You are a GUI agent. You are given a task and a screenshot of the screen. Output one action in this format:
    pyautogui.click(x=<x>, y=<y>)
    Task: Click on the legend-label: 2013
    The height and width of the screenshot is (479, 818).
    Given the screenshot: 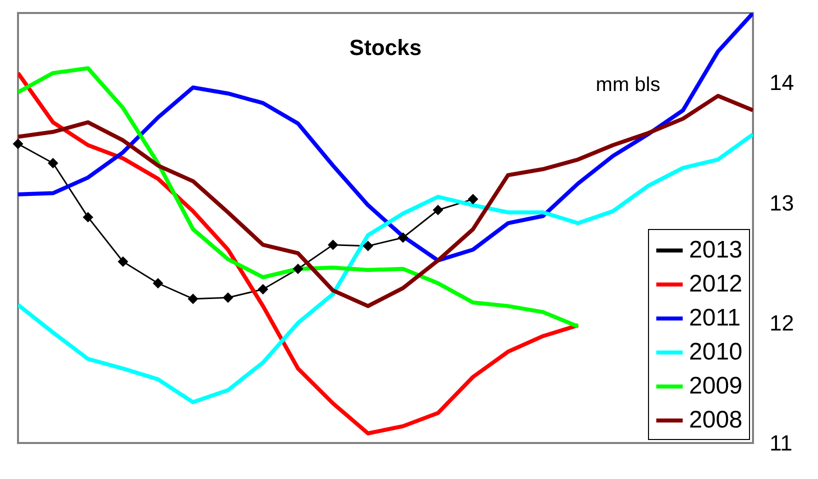 What is the action you would take?
    pyautogui.click(x=715, y=250)
    